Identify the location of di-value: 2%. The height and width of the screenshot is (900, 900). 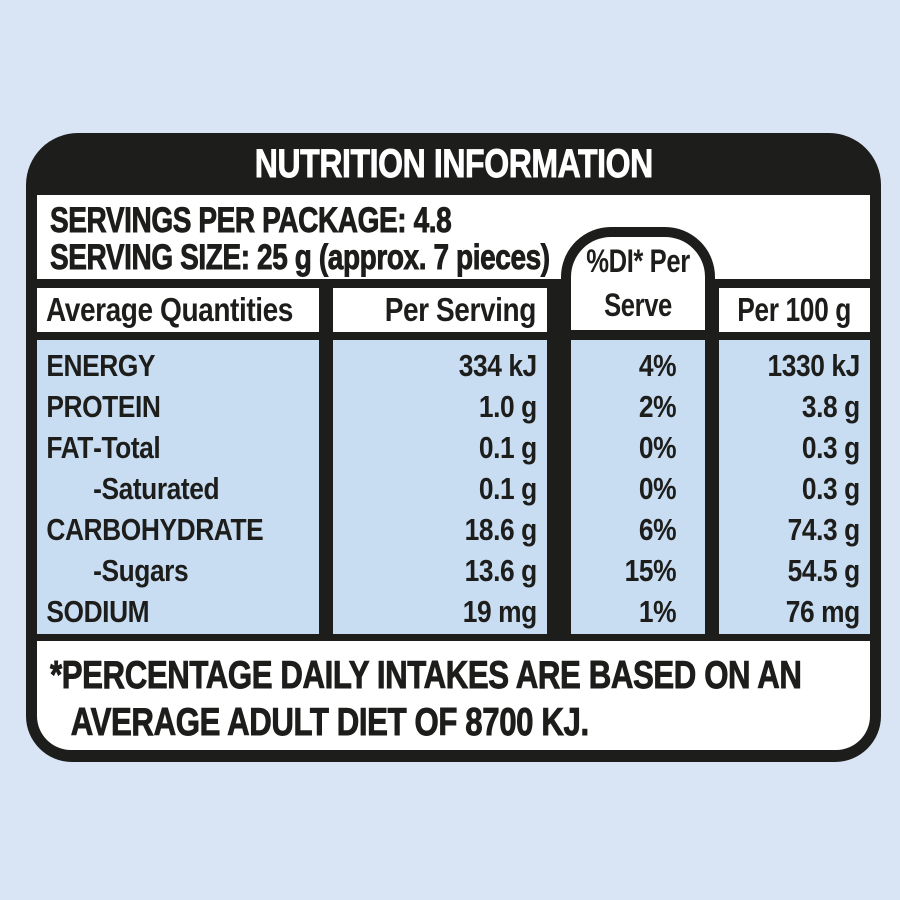
(657, 406).